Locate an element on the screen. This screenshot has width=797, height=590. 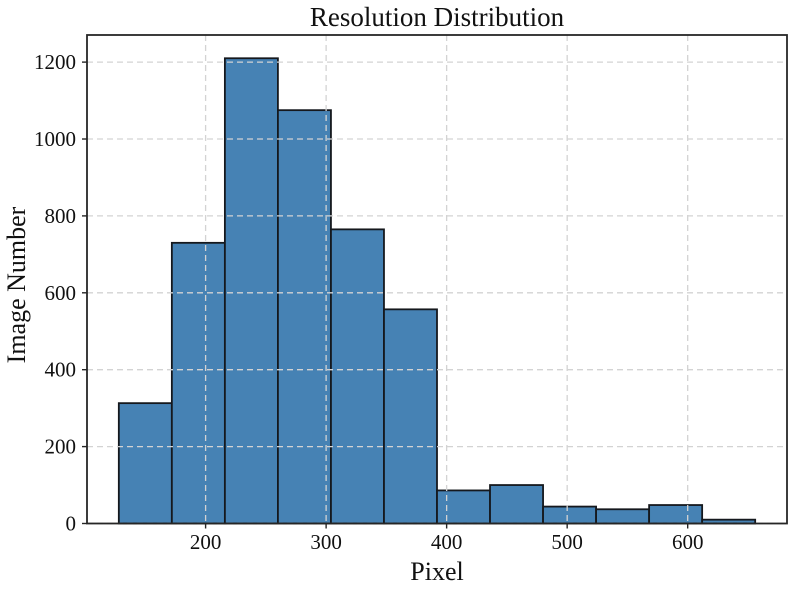
chart-title: Resolution Distribution is located at coordinates (437, 17).